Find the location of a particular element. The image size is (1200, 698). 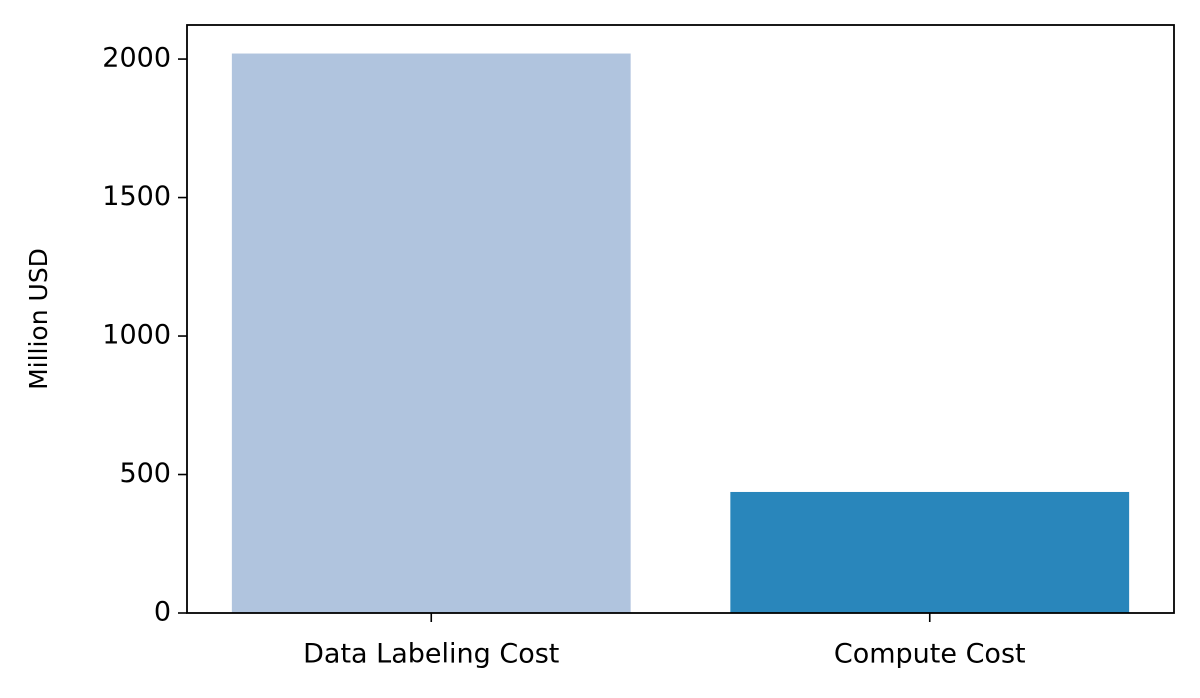

bar is located at coordinates (930, 552).